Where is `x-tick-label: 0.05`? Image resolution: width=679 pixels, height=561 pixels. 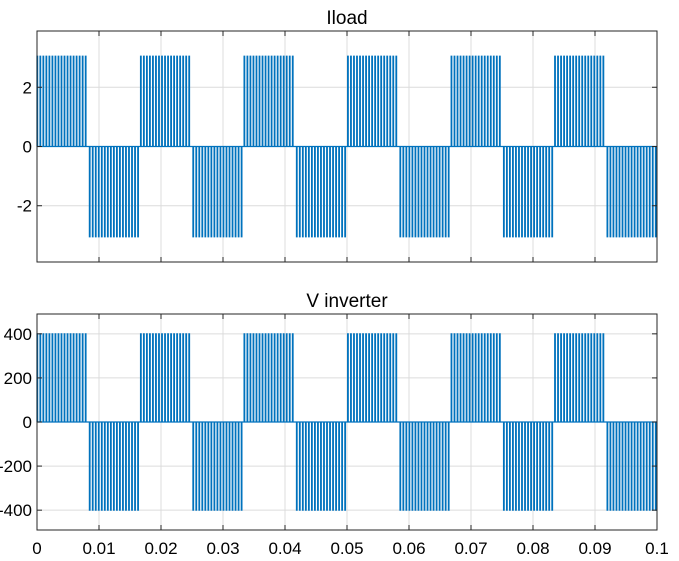
x-tick-label: 0.05 is located at coordinates (346, 548).